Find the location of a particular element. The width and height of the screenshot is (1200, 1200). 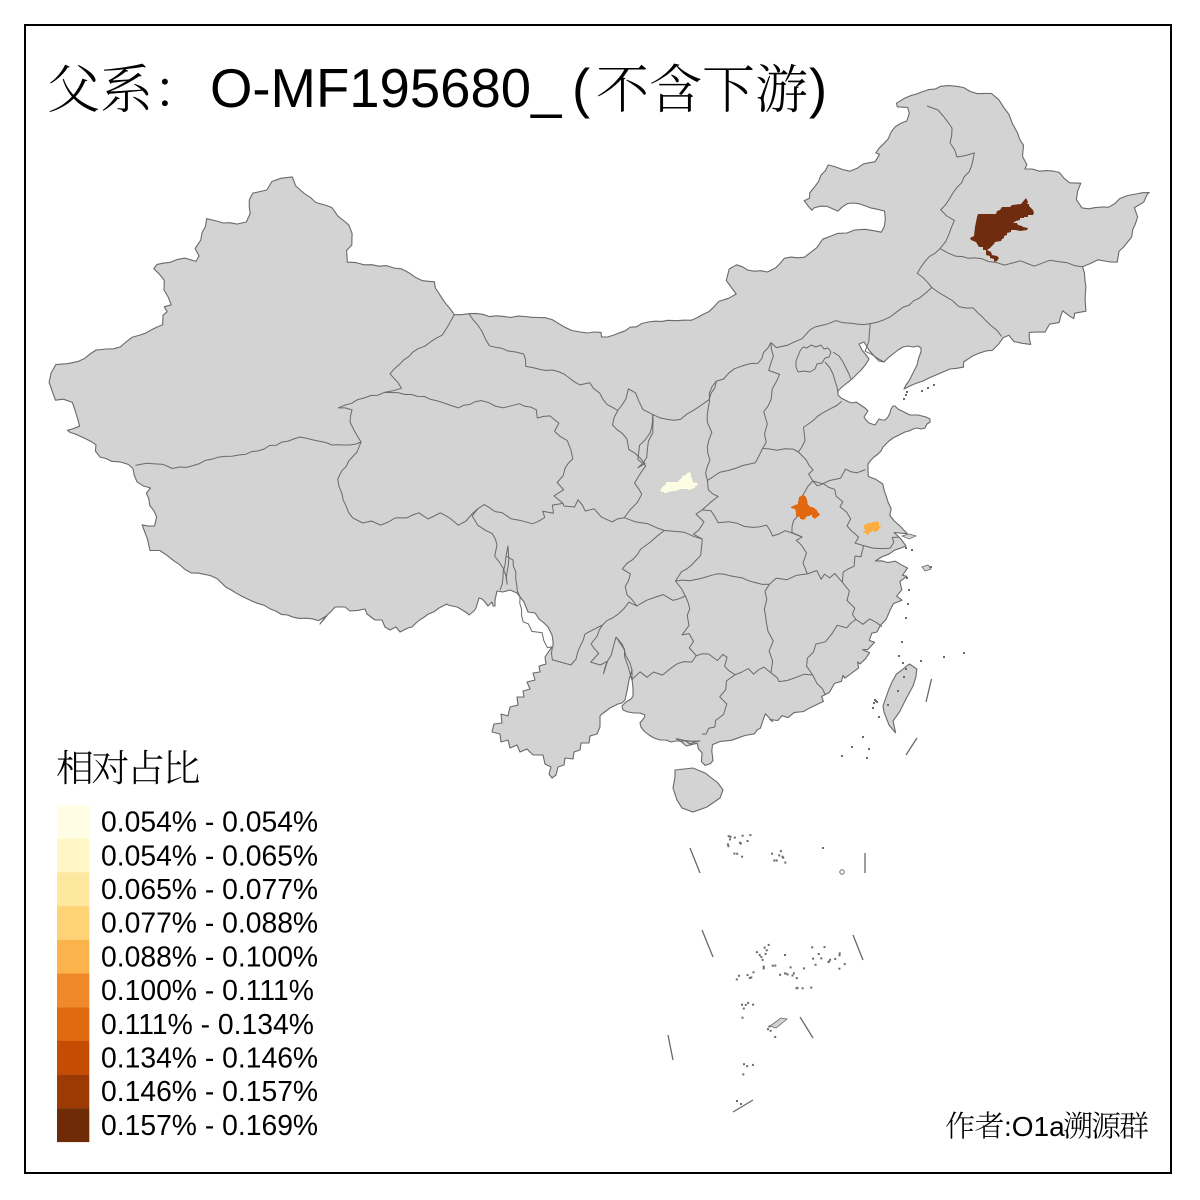

svg-text: 0.054% - 0.054% is located at coordinates (209, 822).